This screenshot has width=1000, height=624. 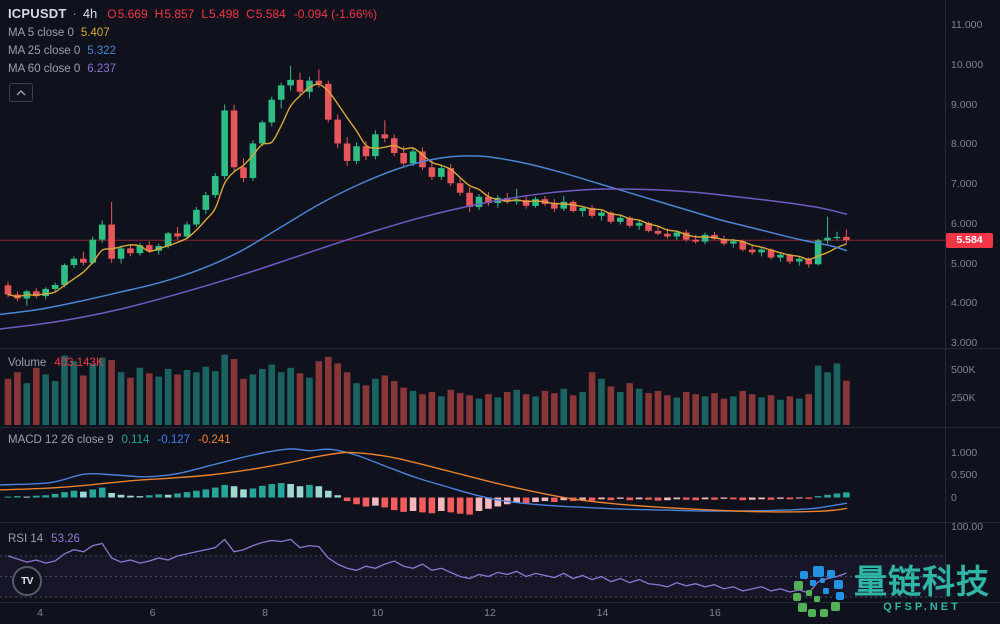 I want to click on volume-legend-row: Volume 403.143K, so click(x=56, y=363).